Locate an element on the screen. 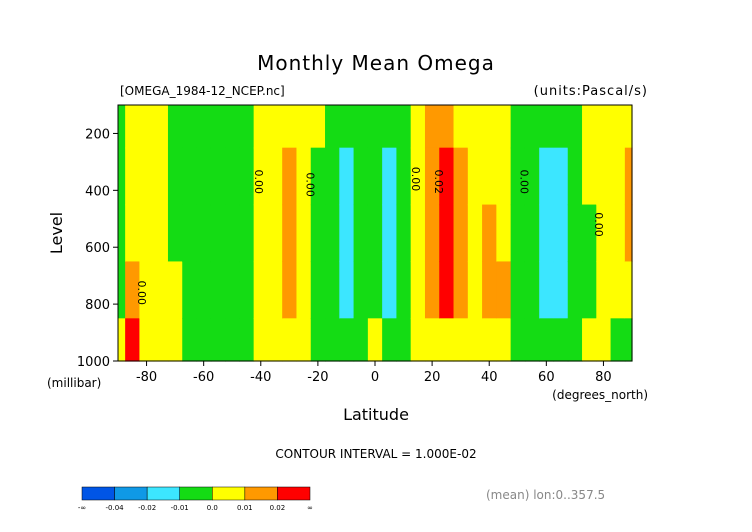 Image resolution: width=752 pixels, height=532 pixels. x-axis-label: Latitude is located at coordinates (376, 414).